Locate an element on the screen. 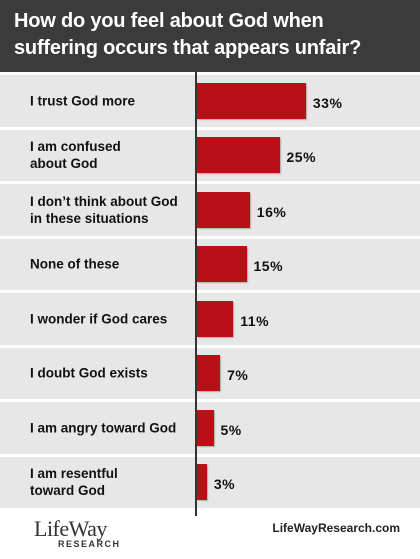  axis-line is located at coordinates (196, 294).